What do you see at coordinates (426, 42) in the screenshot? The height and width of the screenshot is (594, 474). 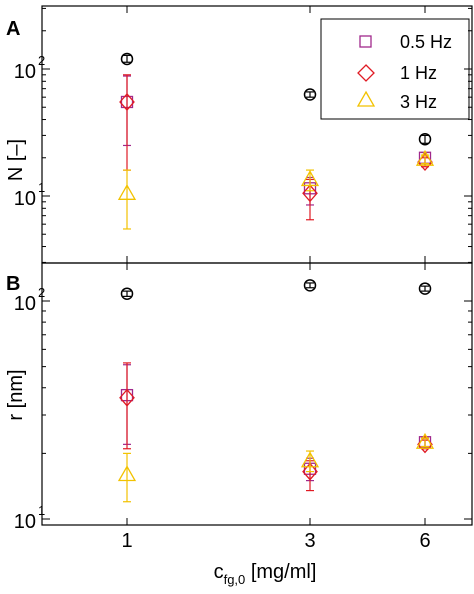 I see `legend-label-0-5hz: 0.5 Hz` at bounding box center [426, 42].